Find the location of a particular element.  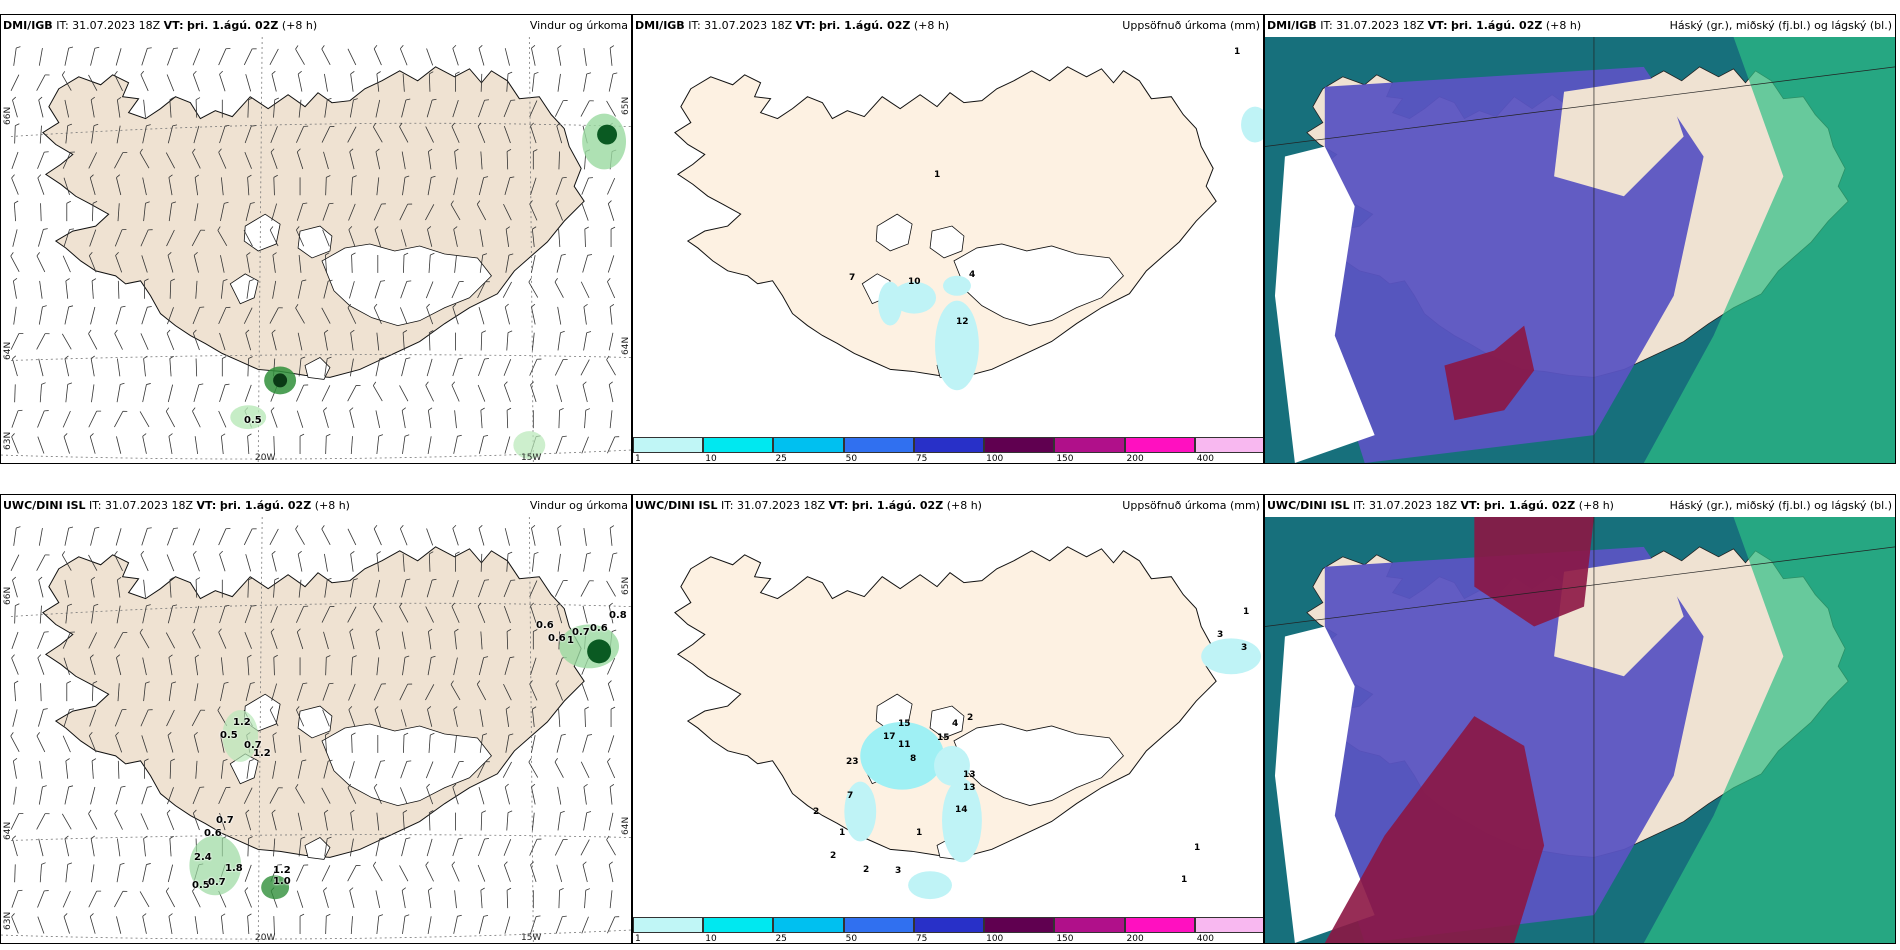

low-cloud-area is located at coordinates (1769, 730).